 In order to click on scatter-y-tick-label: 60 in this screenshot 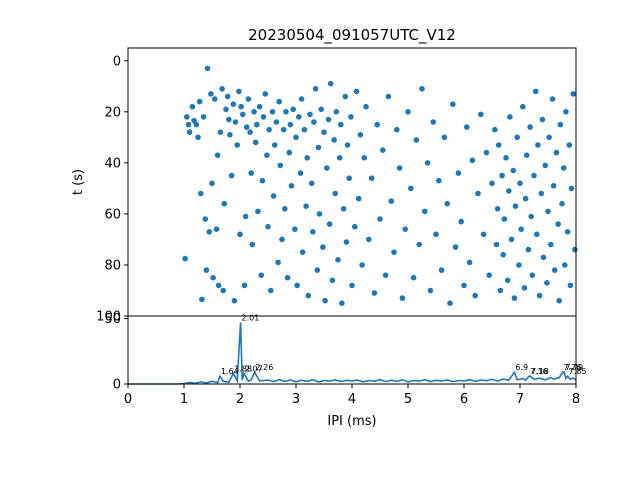, I will do `click(112, 214)`.